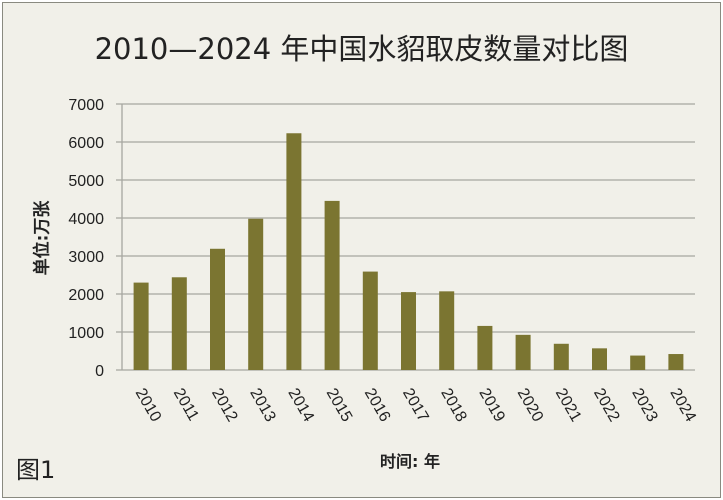 Image resolution: width=723 pixels, height=500 pixels. I want to click on y-tick-label: 7000, so click(86, 105).